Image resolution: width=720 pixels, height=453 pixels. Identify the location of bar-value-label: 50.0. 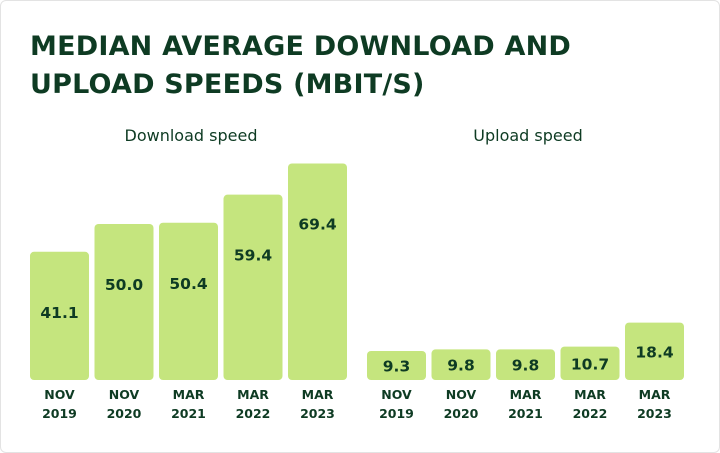
(124, 285).